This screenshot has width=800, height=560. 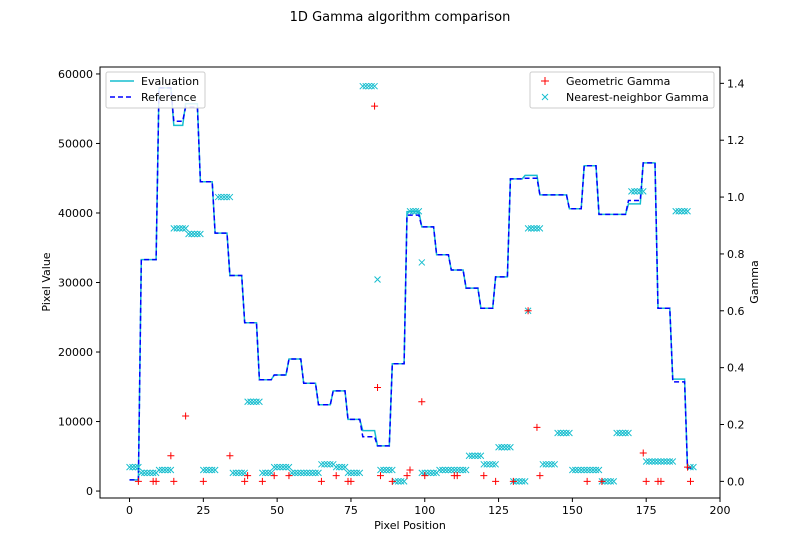 What do you see at coordinates (170, 81) in the screenshot?
I see `legend-evaluation-label: Evaluation` at bounding box center [170, 81].